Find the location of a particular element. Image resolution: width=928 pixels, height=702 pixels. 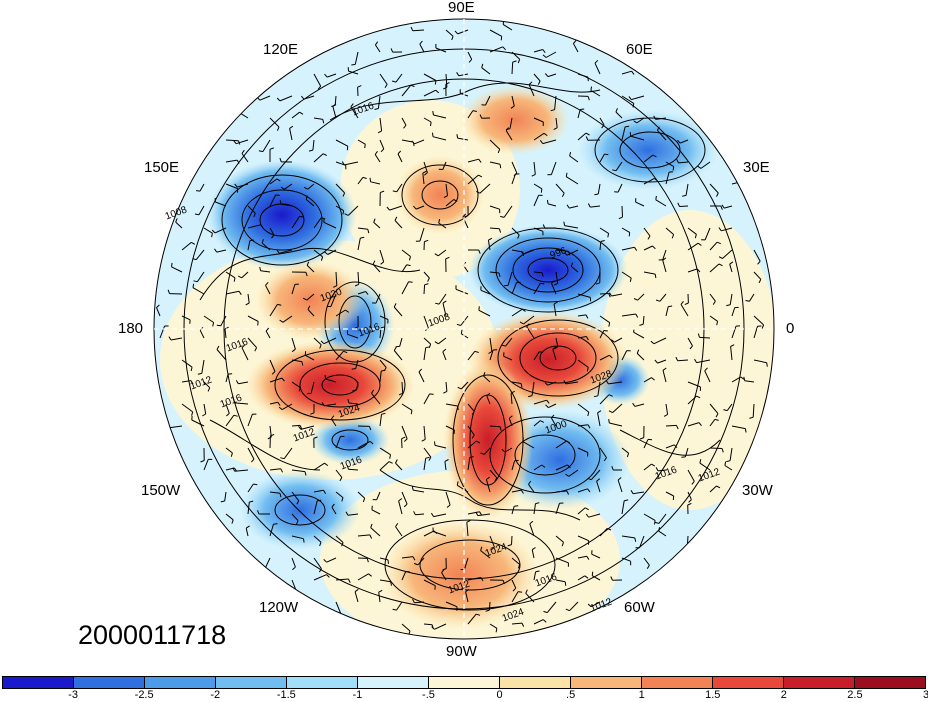

lon-label-30e: 30E is located at coordinates (756, 167).